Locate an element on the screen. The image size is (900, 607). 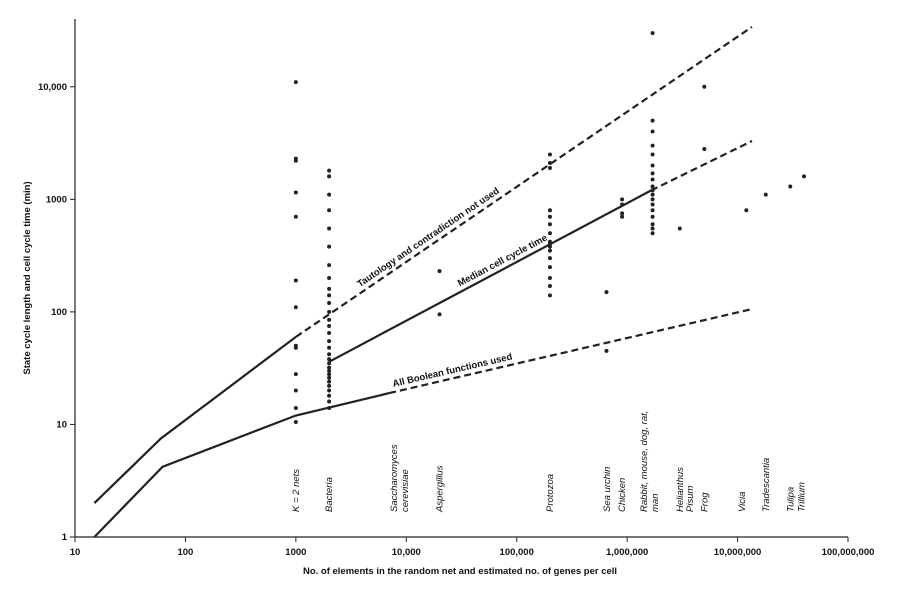
group-label: Rabbit, mouse, dog, rat, is located at coordinates (644, 461).